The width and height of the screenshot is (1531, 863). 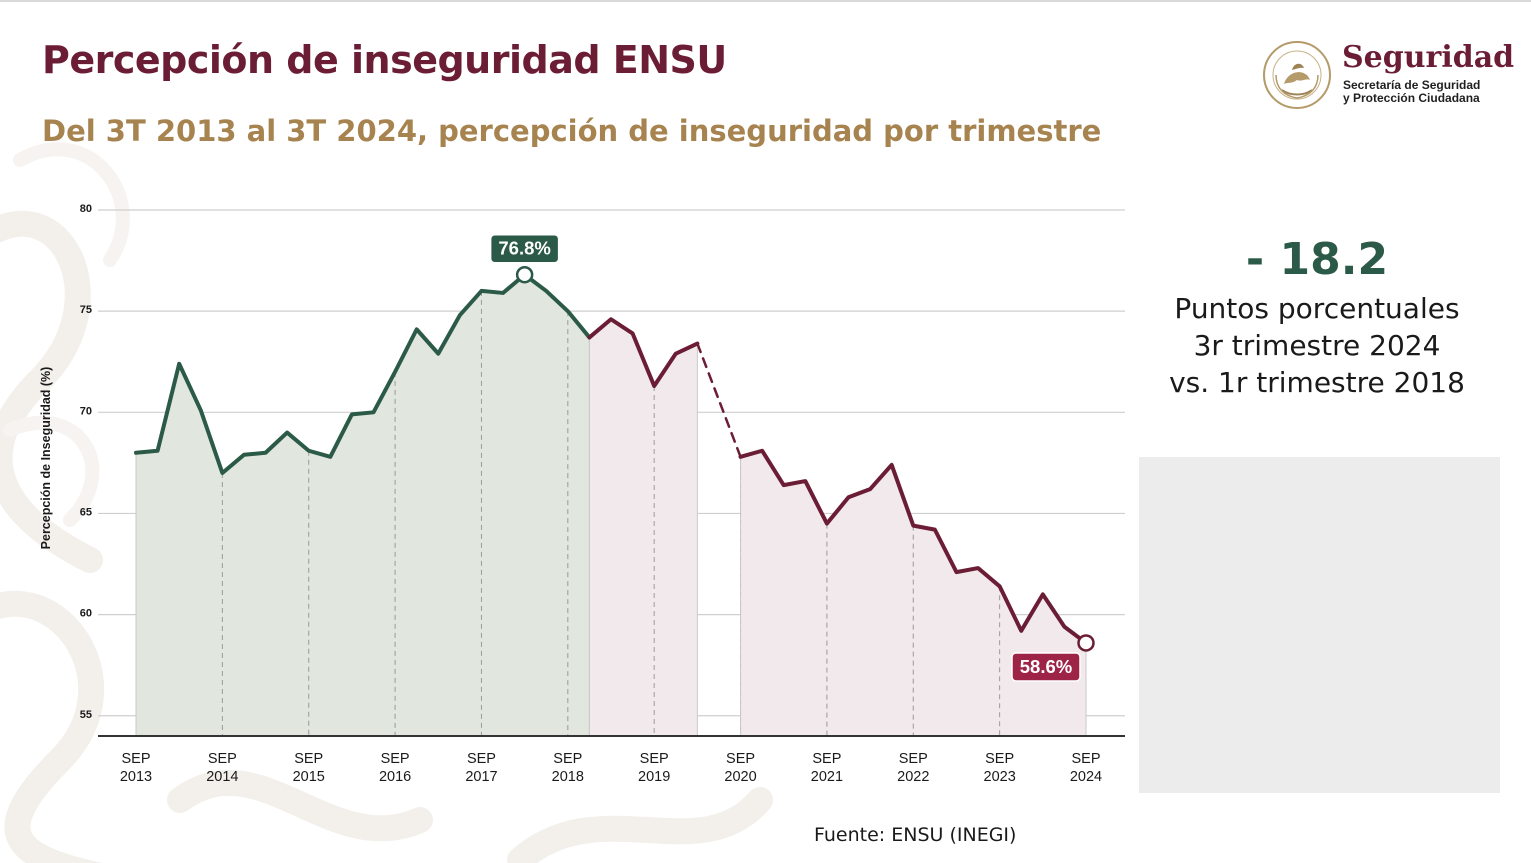 I want to click on change-value: - 18.2, so click(x=1317, y=259).